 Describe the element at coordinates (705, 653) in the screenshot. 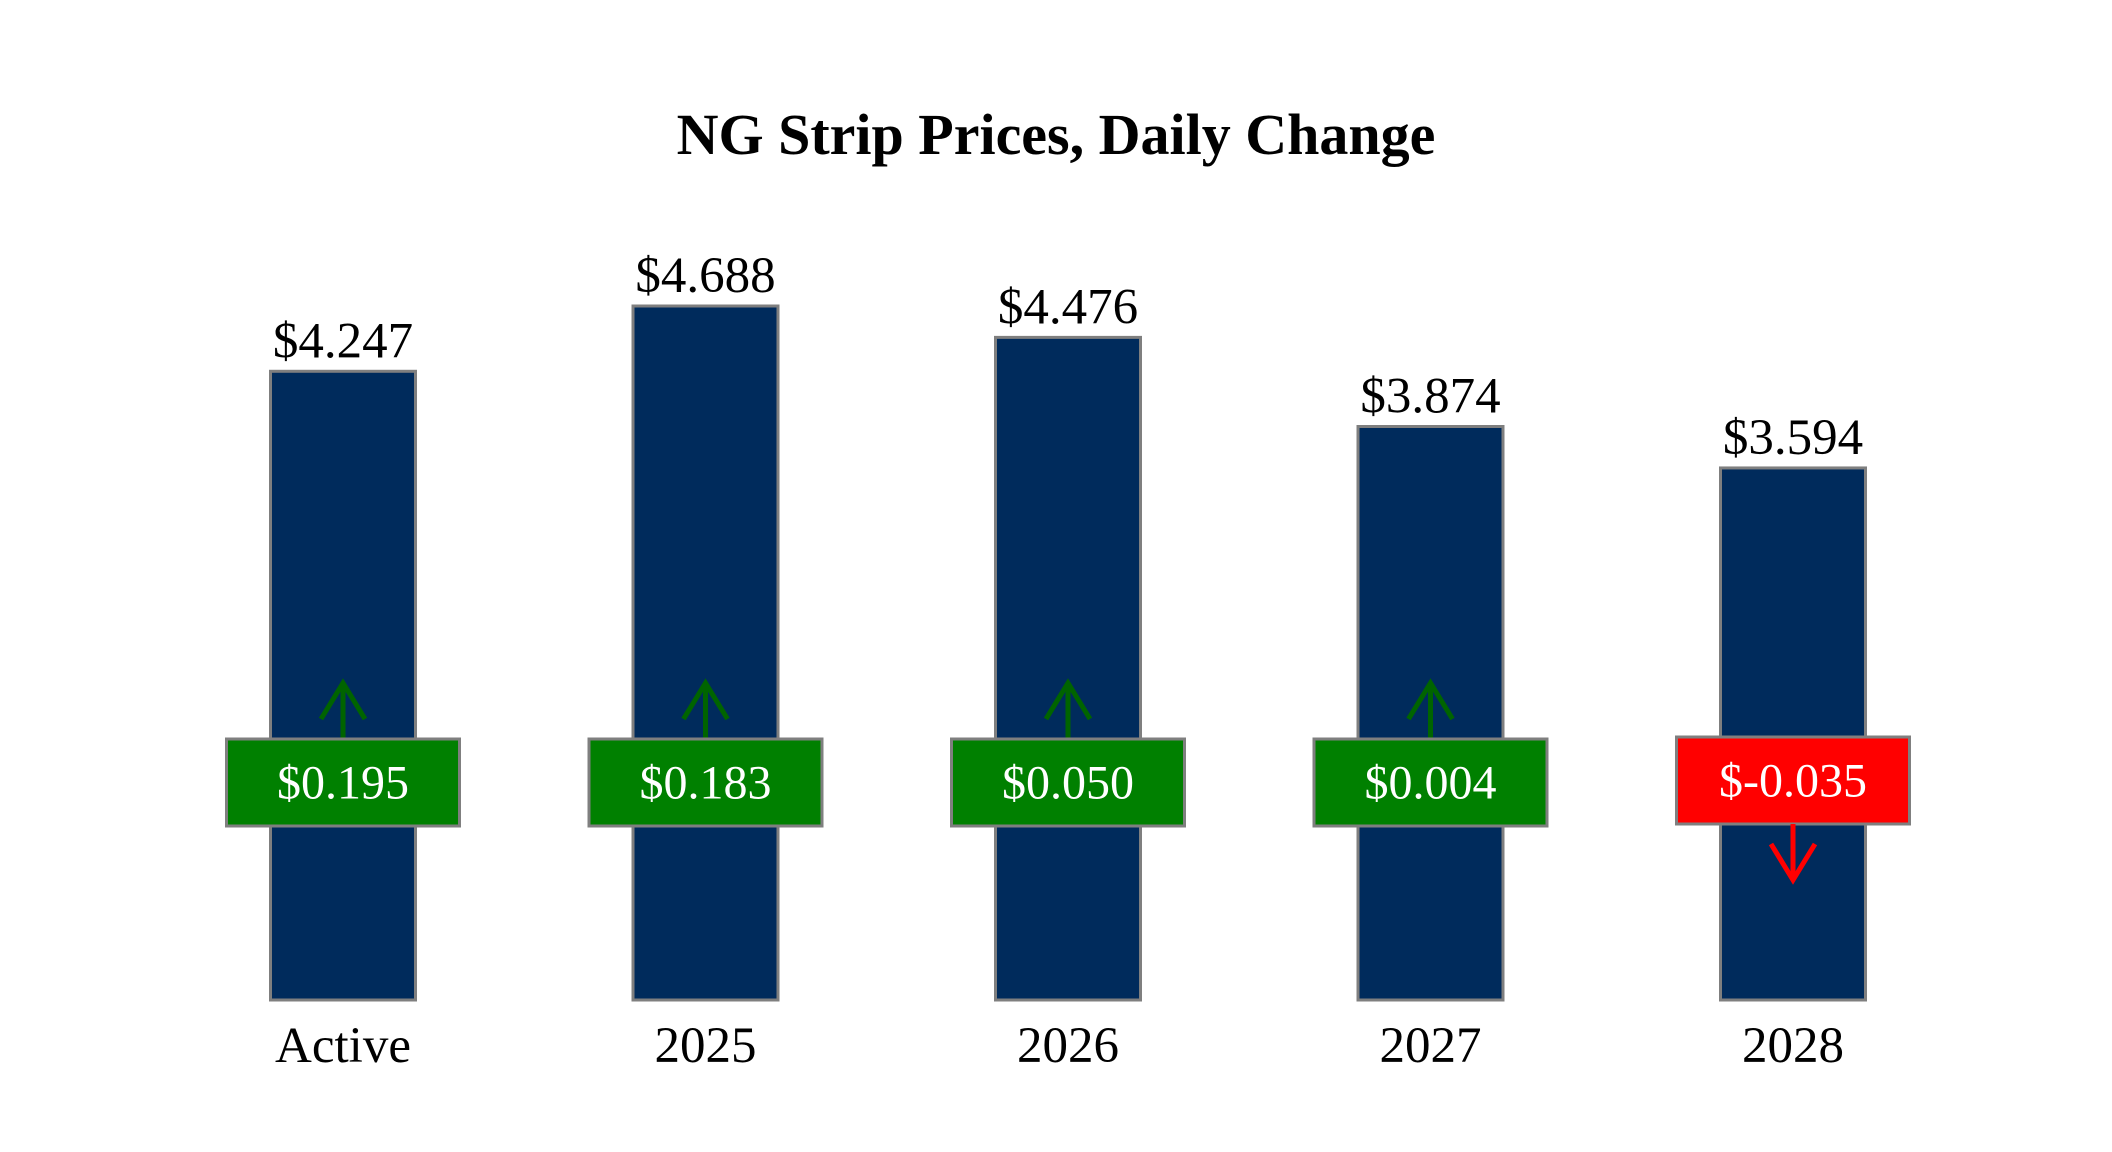

I see `bar-2025` at that location.